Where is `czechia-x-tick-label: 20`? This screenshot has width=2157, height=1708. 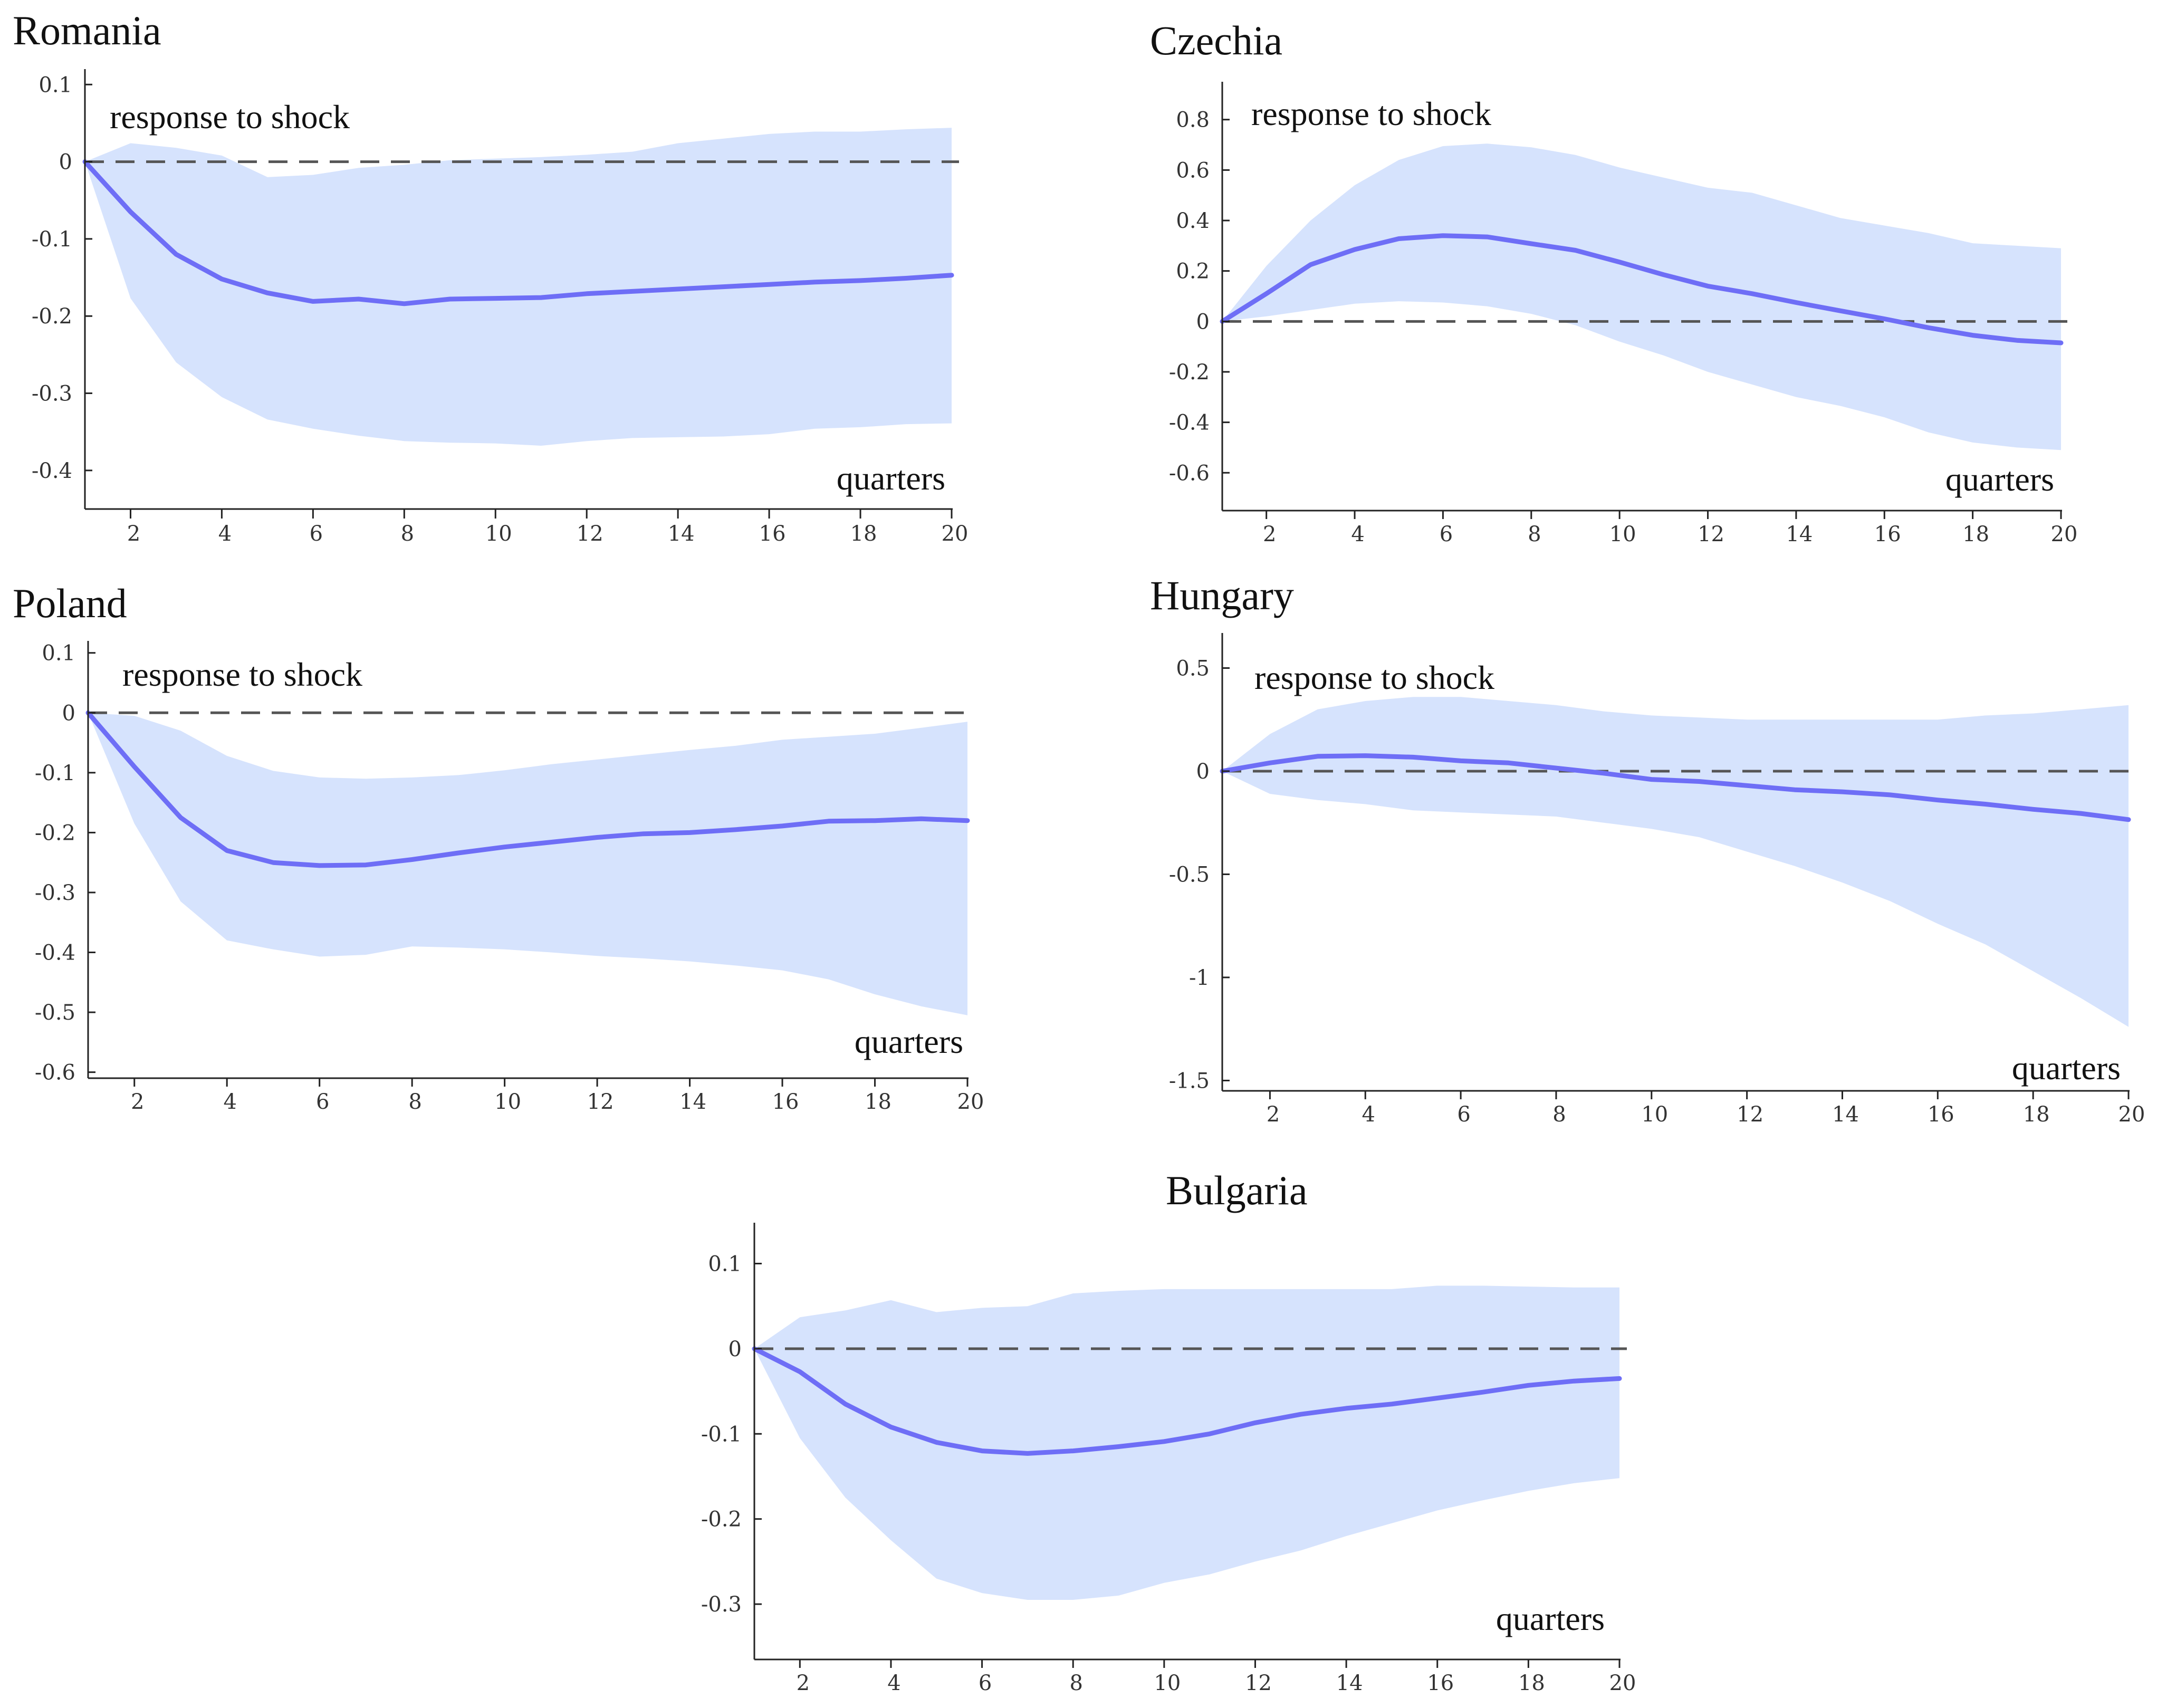
czechia-x-tick-label: 20 is located at coordinates (2064, 534).